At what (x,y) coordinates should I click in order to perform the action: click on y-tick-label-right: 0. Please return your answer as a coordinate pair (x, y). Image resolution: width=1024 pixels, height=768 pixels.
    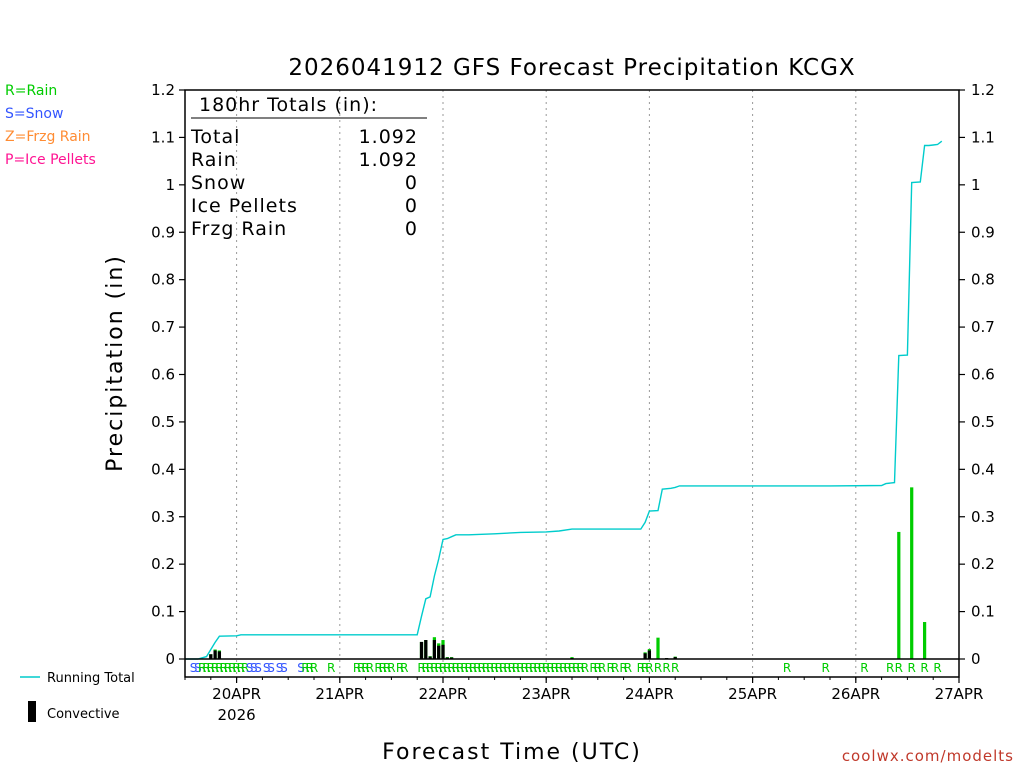
    Looking at the image, I should click on (976, 659).